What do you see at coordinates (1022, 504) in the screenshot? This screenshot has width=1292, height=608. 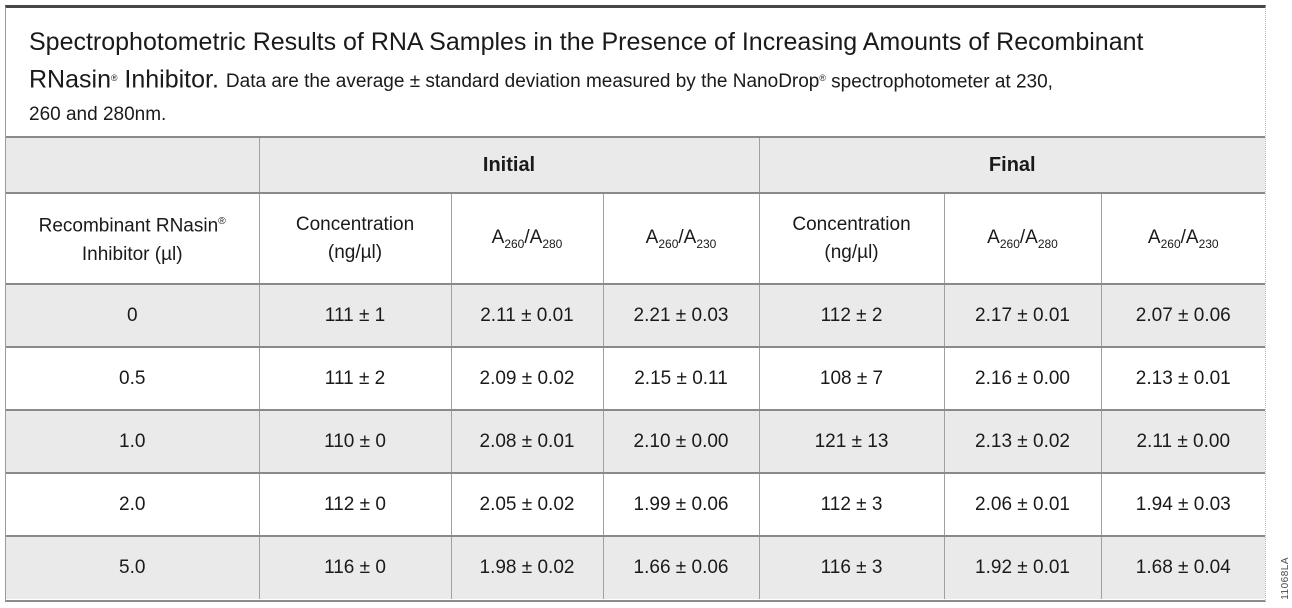 I see `cell-final-a260-a280: 2.06 ± 0.01` at bounding box center [1022, 504].